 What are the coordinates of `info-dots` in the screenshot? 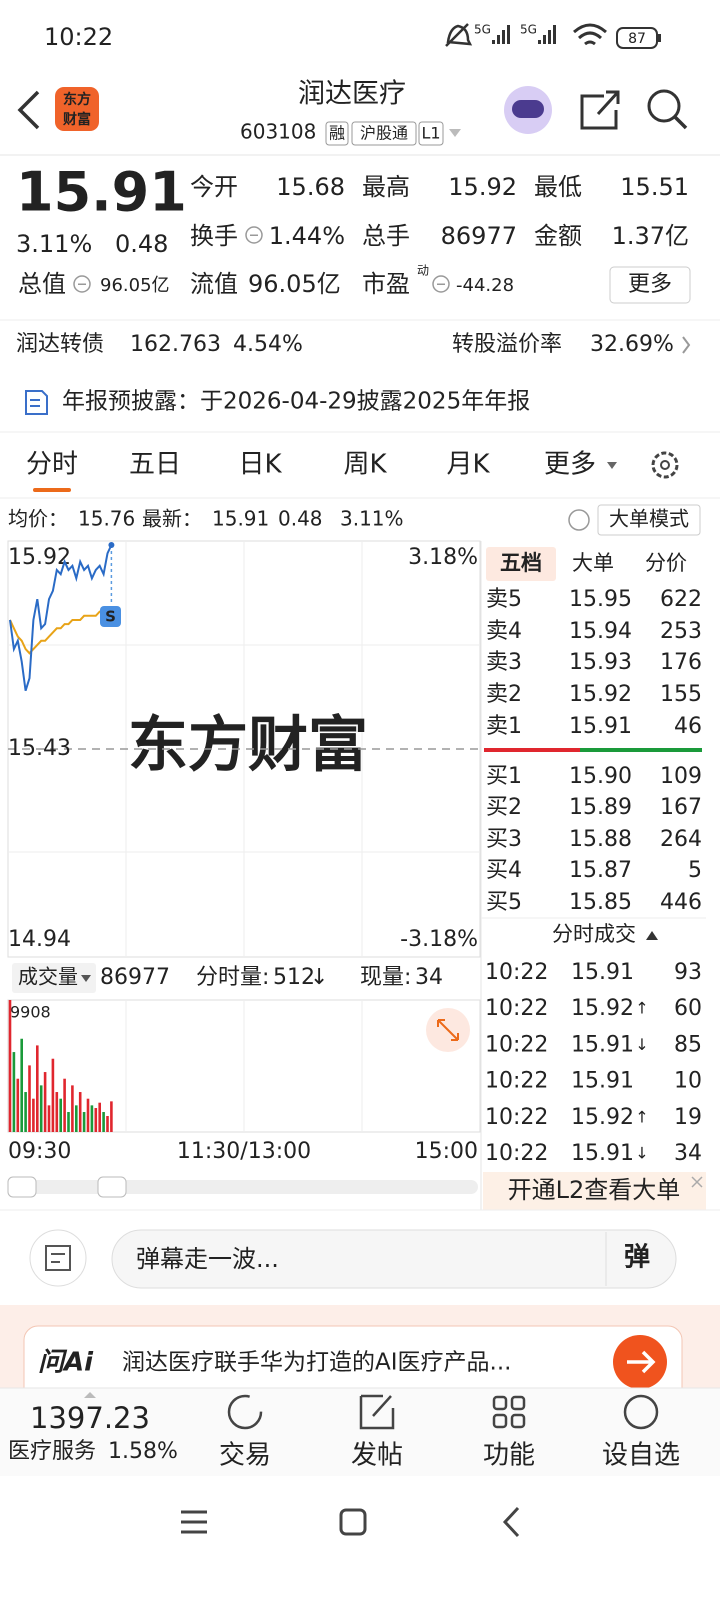 It's located at (82, 284).